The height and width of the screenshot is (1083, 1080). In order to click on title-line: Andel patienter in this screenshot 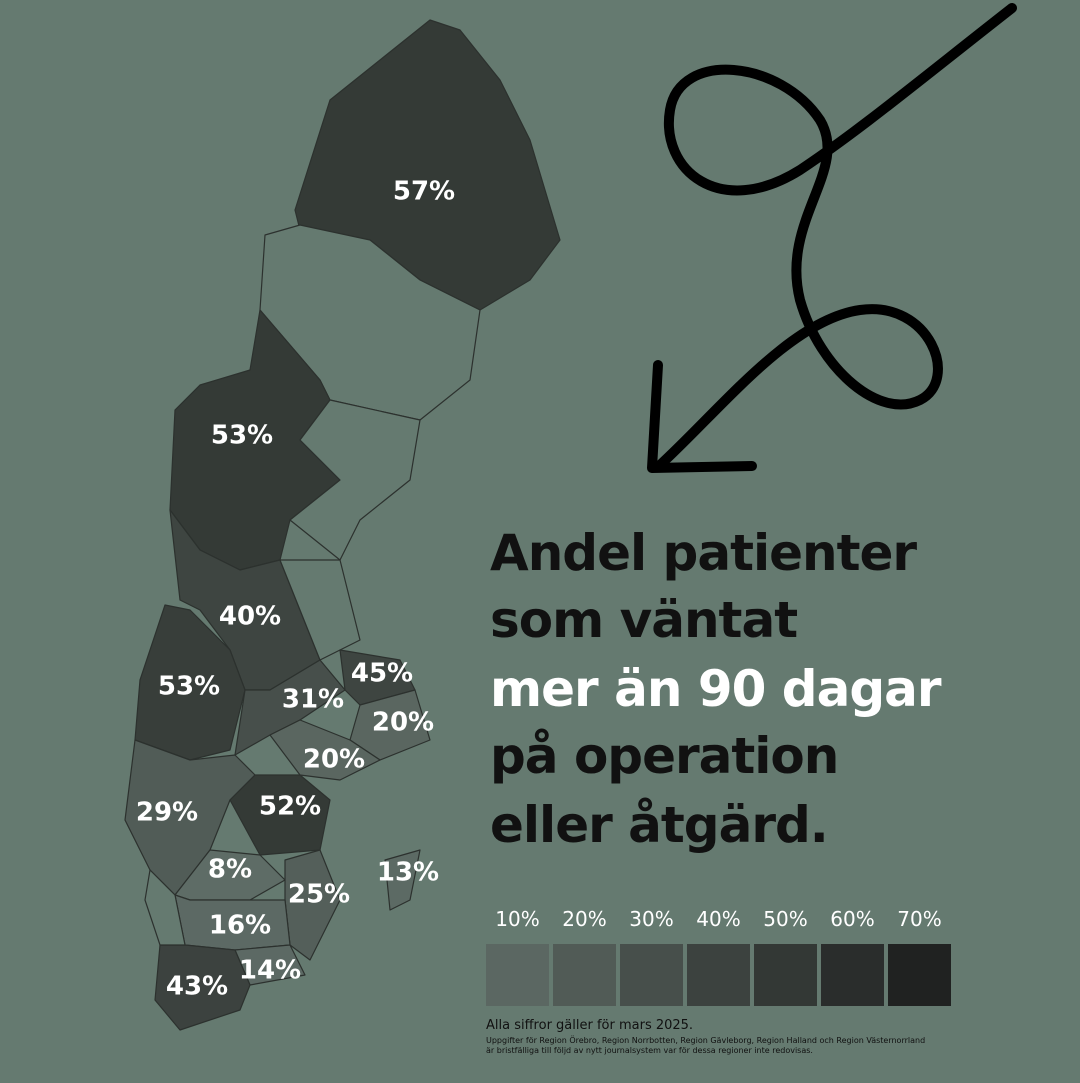, I will do `click(703, 553)`.